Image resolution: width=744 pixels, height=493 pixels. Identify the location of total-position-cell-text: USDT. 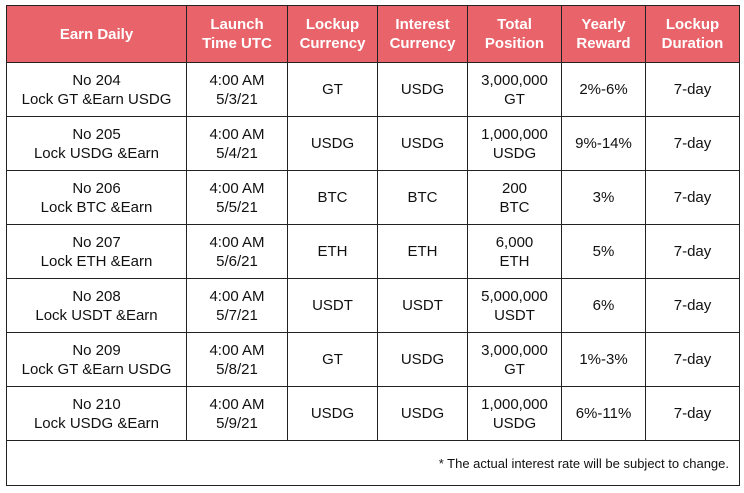
(514, 315).